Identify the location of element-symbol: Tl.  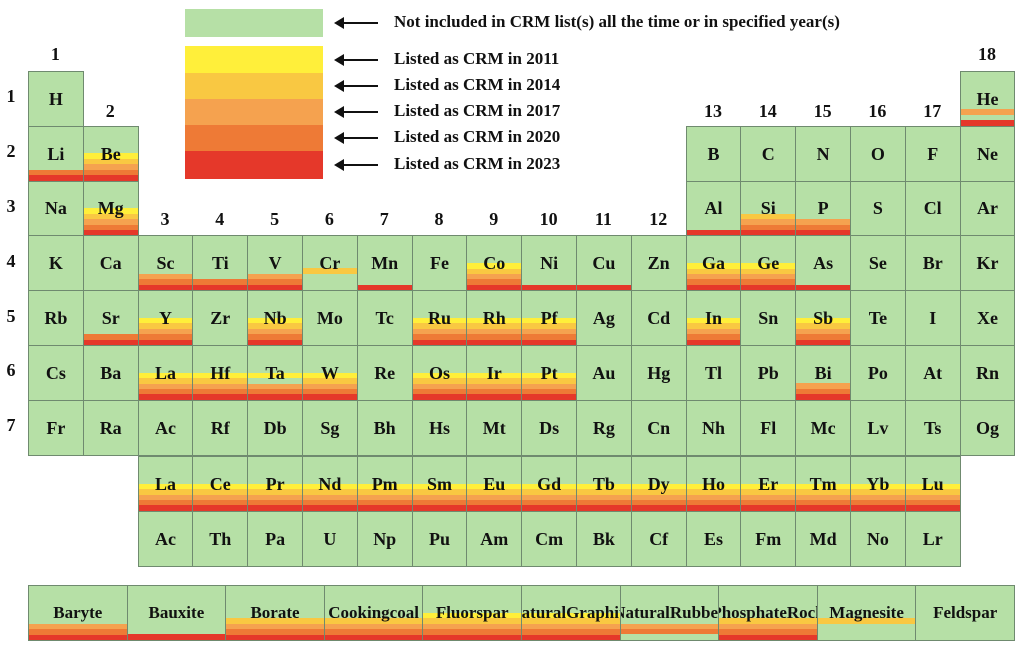
(713, 372).